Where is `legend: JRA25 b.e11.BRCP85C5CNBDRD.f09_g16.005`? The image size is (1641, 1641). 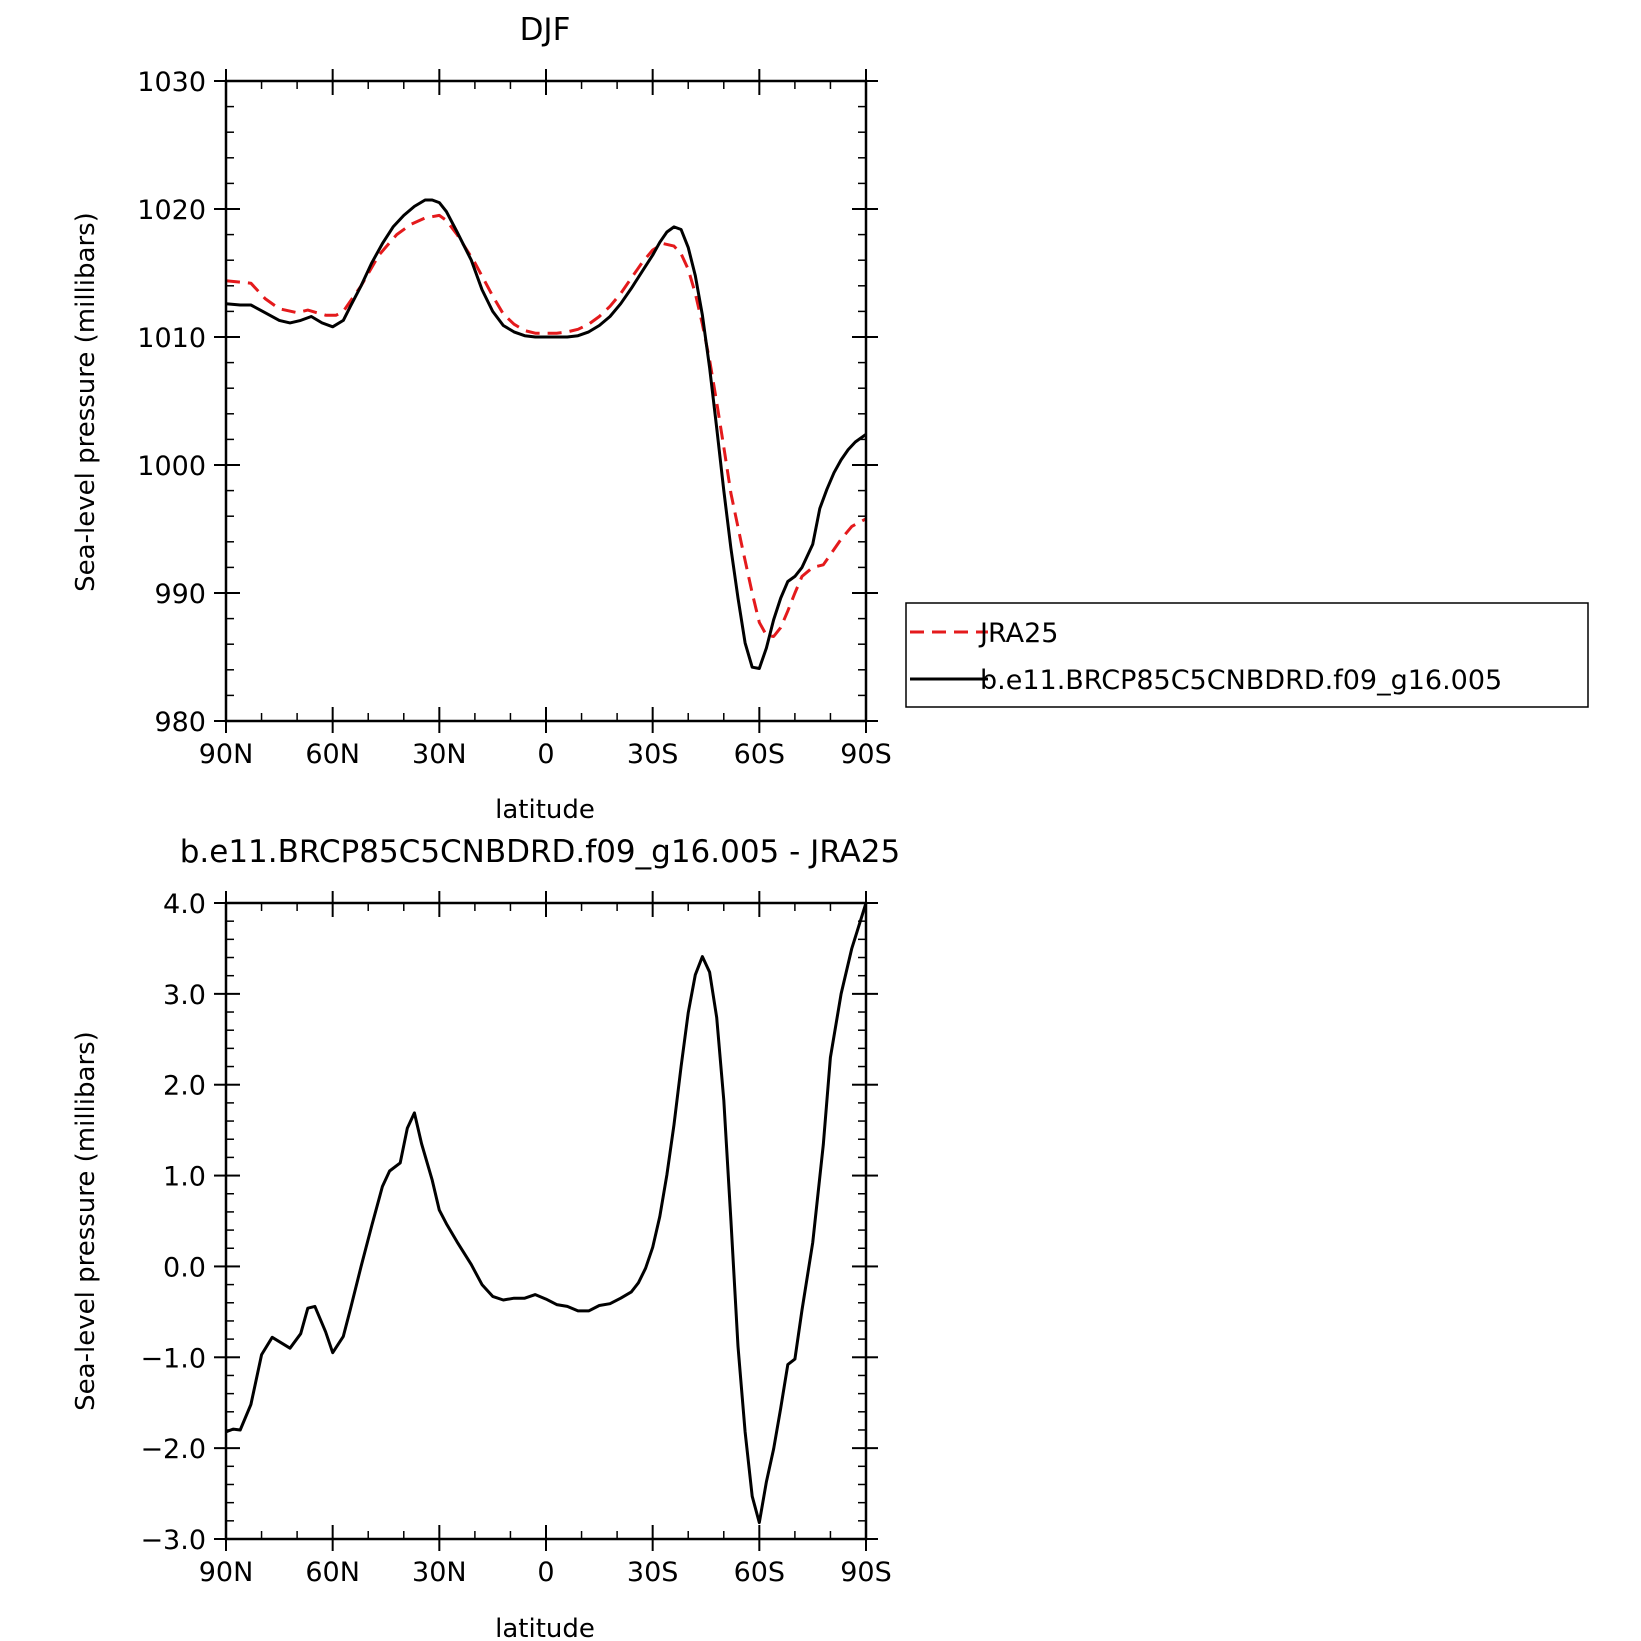
legend: JRA25 b.e11.BRCP85C5CNBDRD.f09_g16.005 is located at coordinates (1247, 655).